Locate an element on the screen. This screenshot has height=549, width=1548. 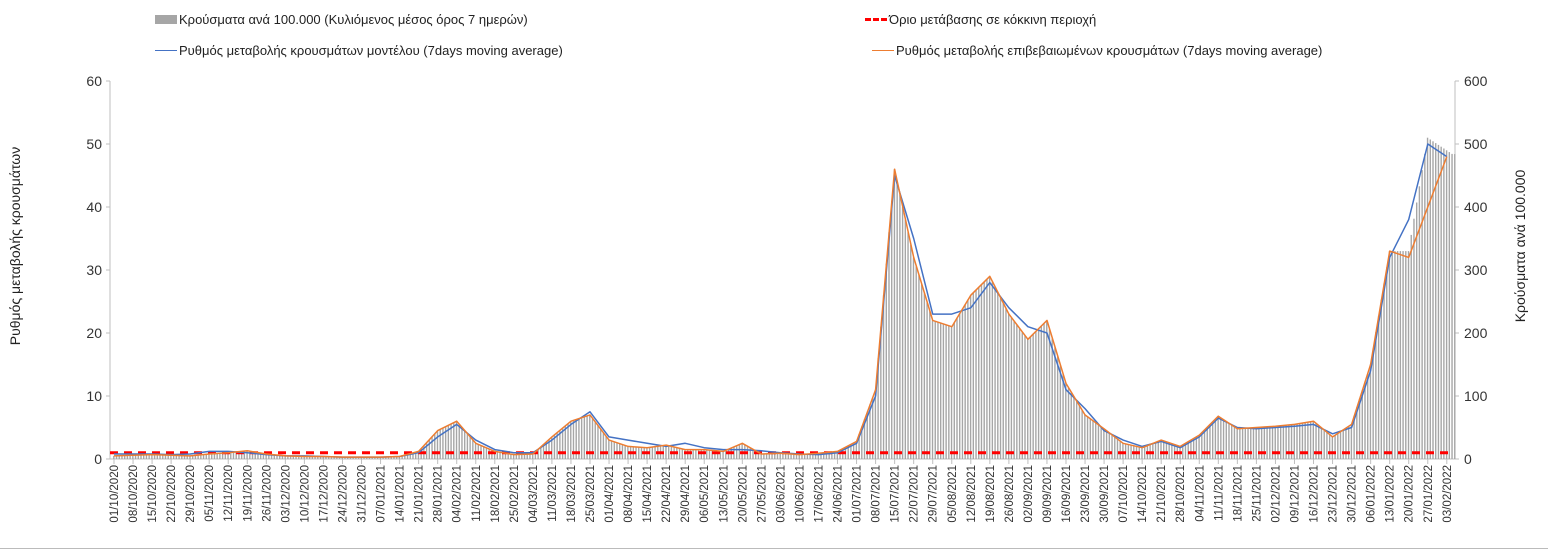
x-tick-label: 01/07/2021 is located at coordinates (858, 494).